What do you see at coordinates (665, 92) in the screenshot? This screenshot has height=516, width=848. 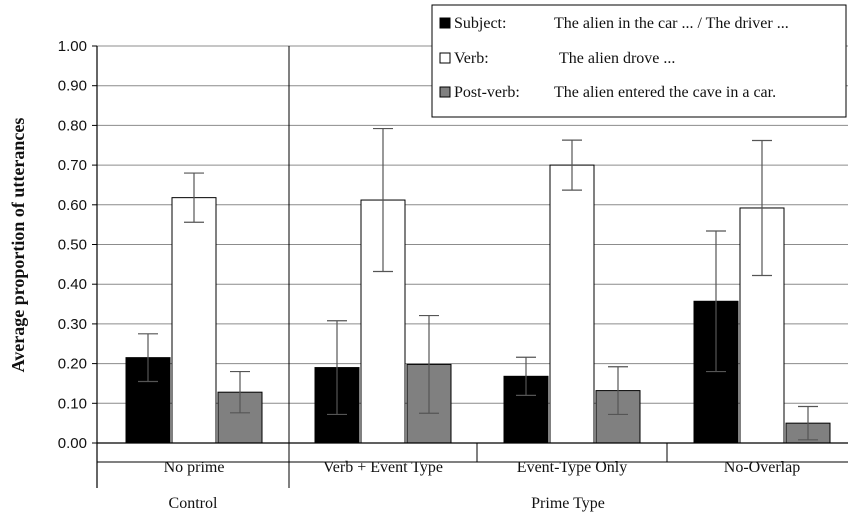 I see `legend-description: The alien entered the cave in a car.` at bounding box center [665, 92].